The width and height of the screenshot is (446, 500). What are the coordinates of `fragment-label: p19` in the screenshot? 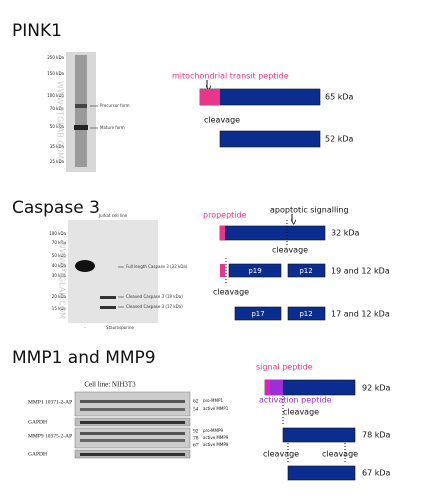 It's located at (254, 271).